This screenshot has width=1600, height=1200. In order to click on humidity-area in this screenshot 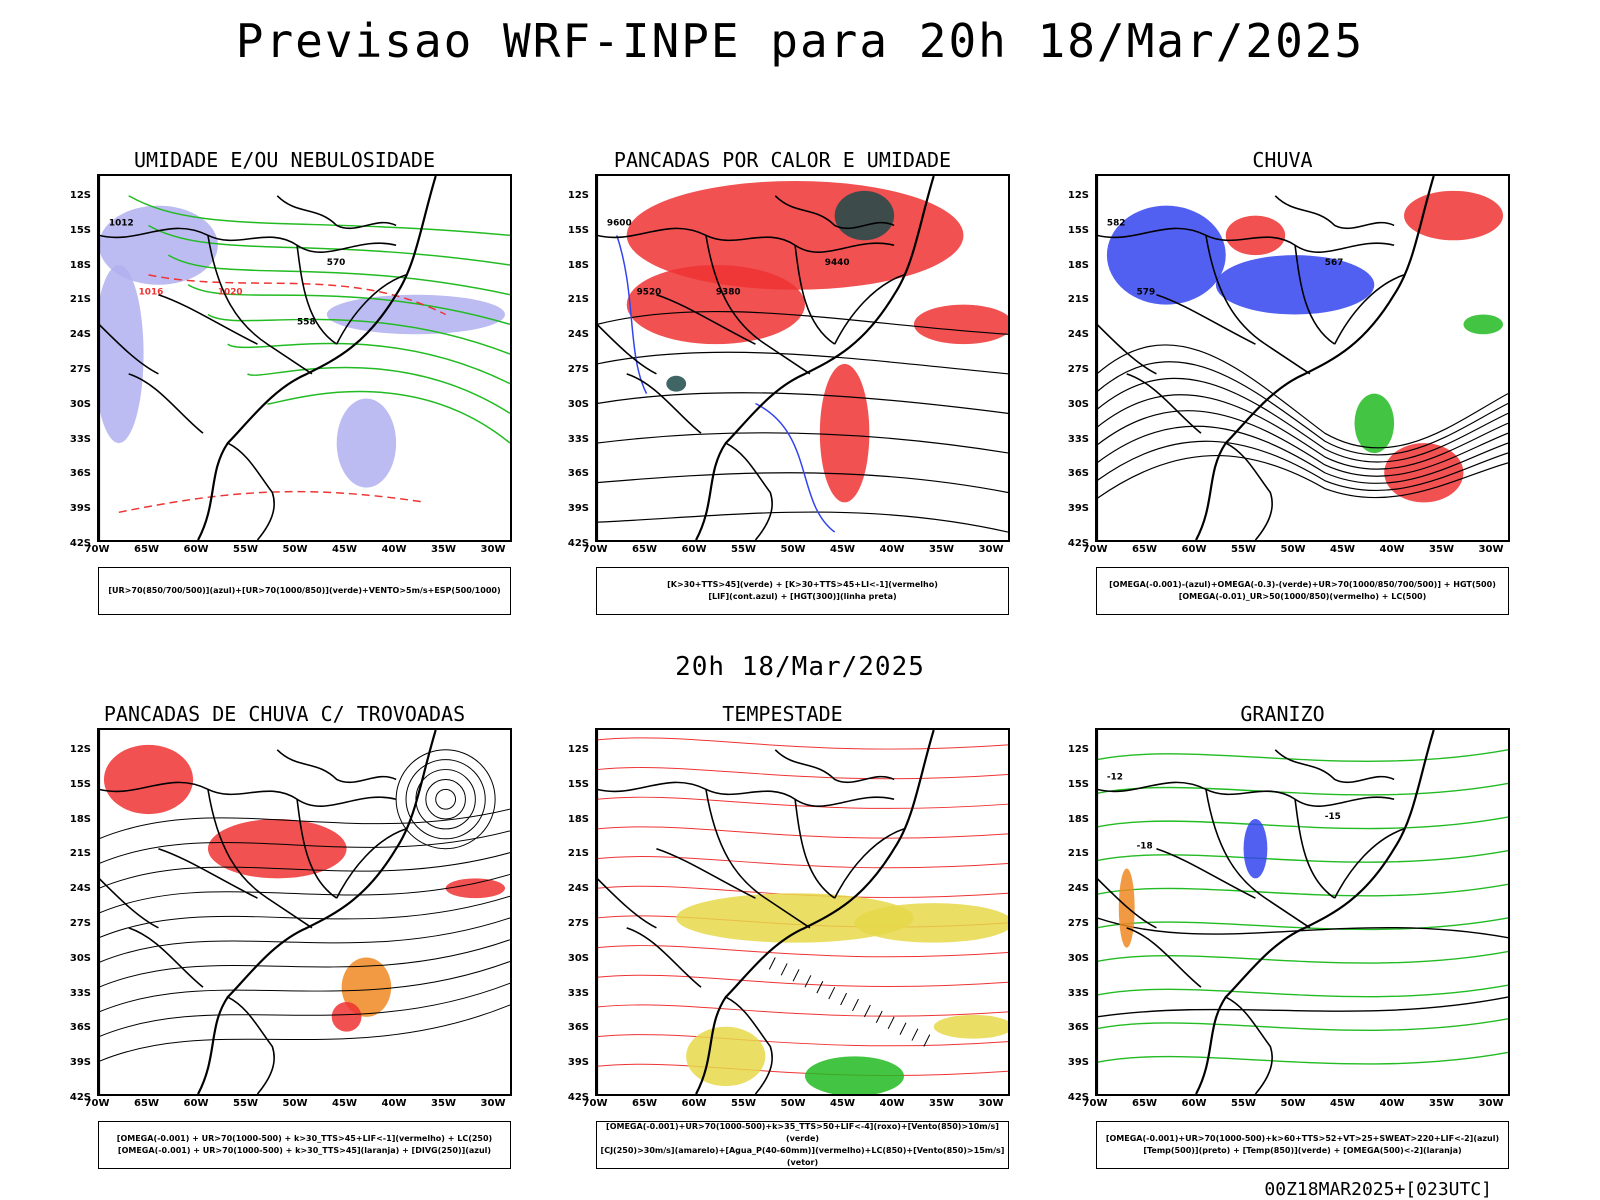, I will do `click(416, 314)`.